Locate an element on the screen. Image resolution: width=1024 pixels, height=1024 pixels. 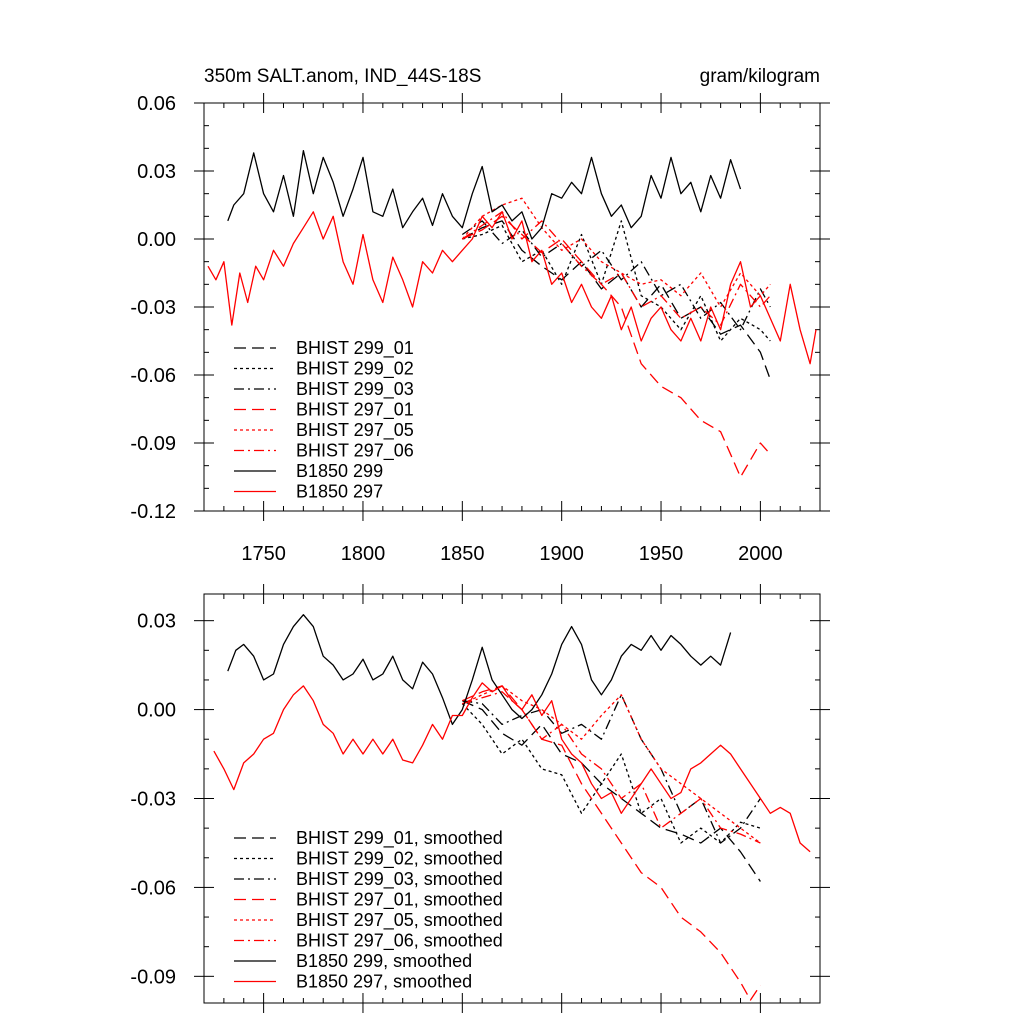
legend-label: B1850 297, smoothed is located at coordinates (384, 982).